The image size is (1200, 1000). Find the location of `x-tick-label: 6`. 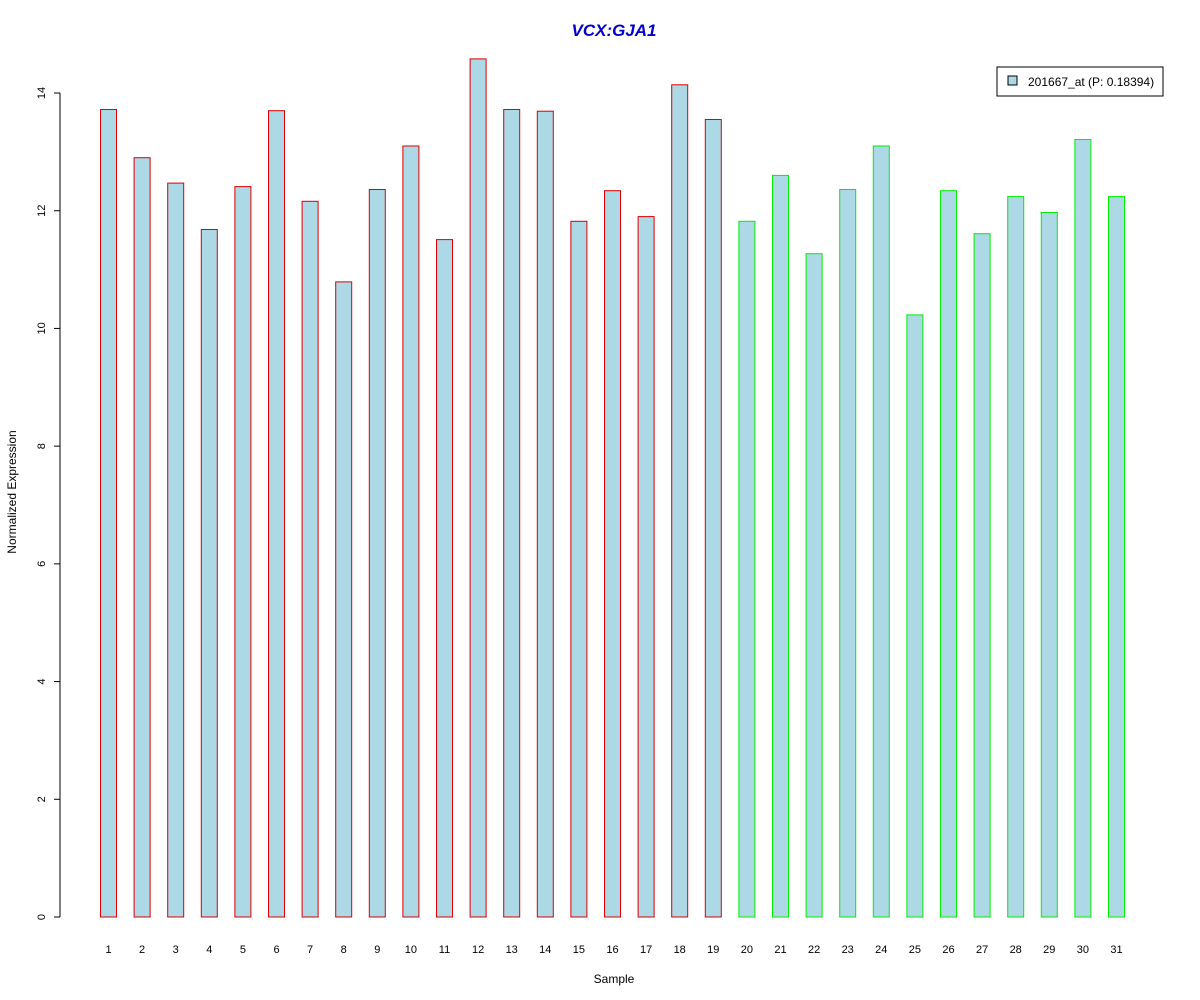

x-tick-label: 6 is located at coordinates (276, 950).